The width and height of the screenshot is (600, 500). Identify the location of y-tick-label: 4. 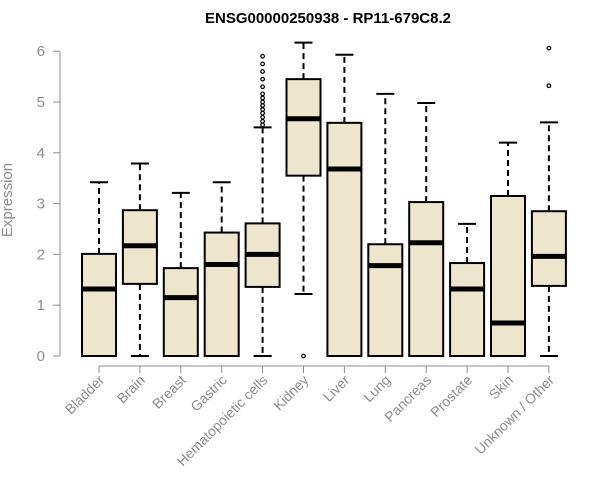
(41, 153).